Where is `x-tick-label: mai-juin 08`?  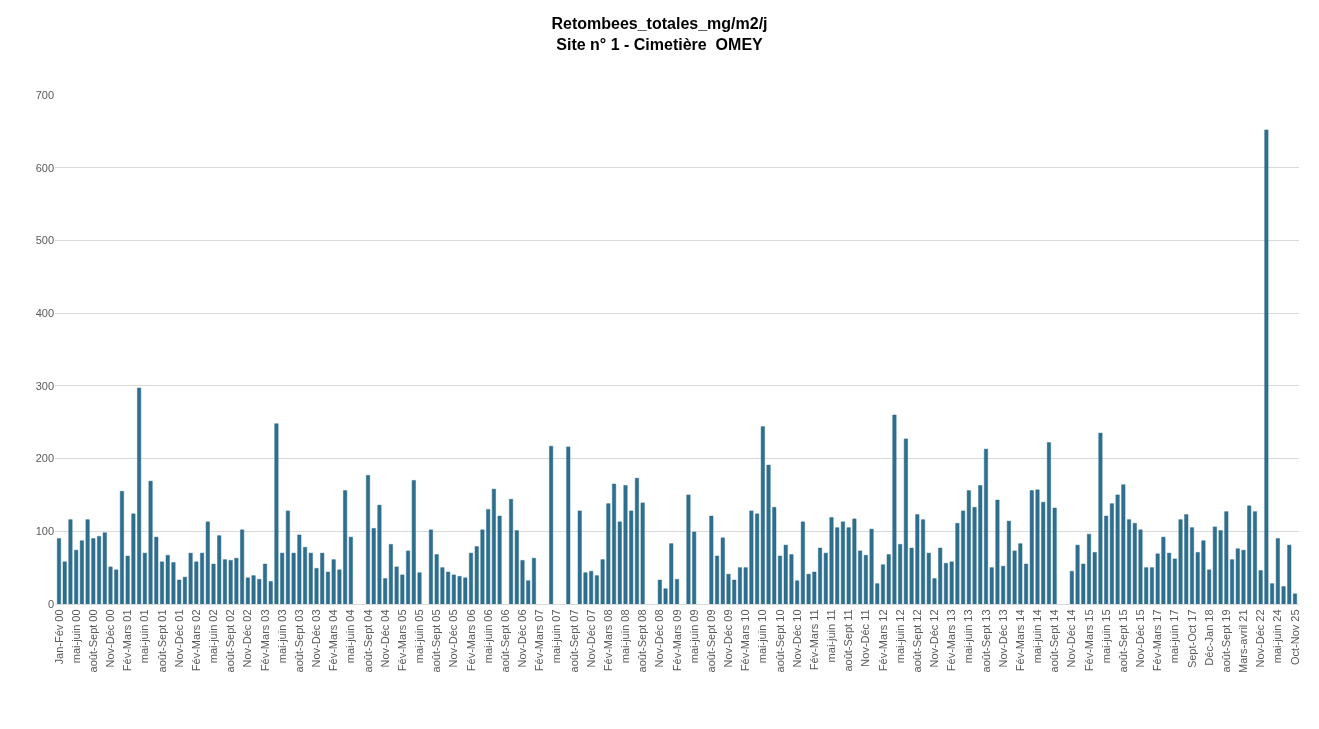
x-tick-label: mai-juin 08 is located at coordinates (625, 636).